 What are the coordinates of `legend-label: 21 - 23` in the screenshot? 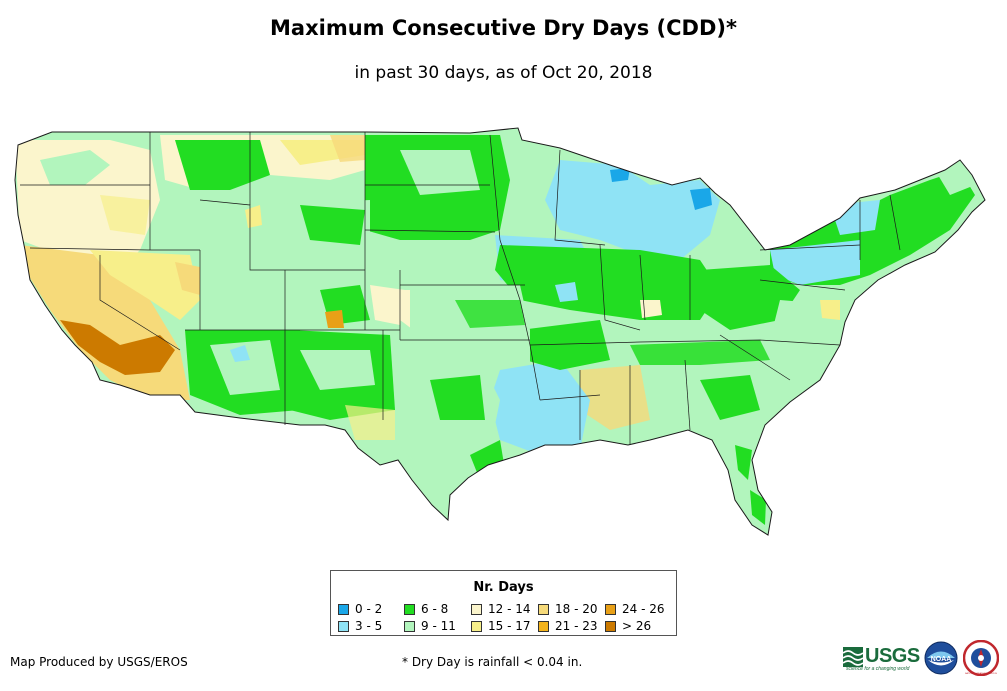 It's located at (576, 626).